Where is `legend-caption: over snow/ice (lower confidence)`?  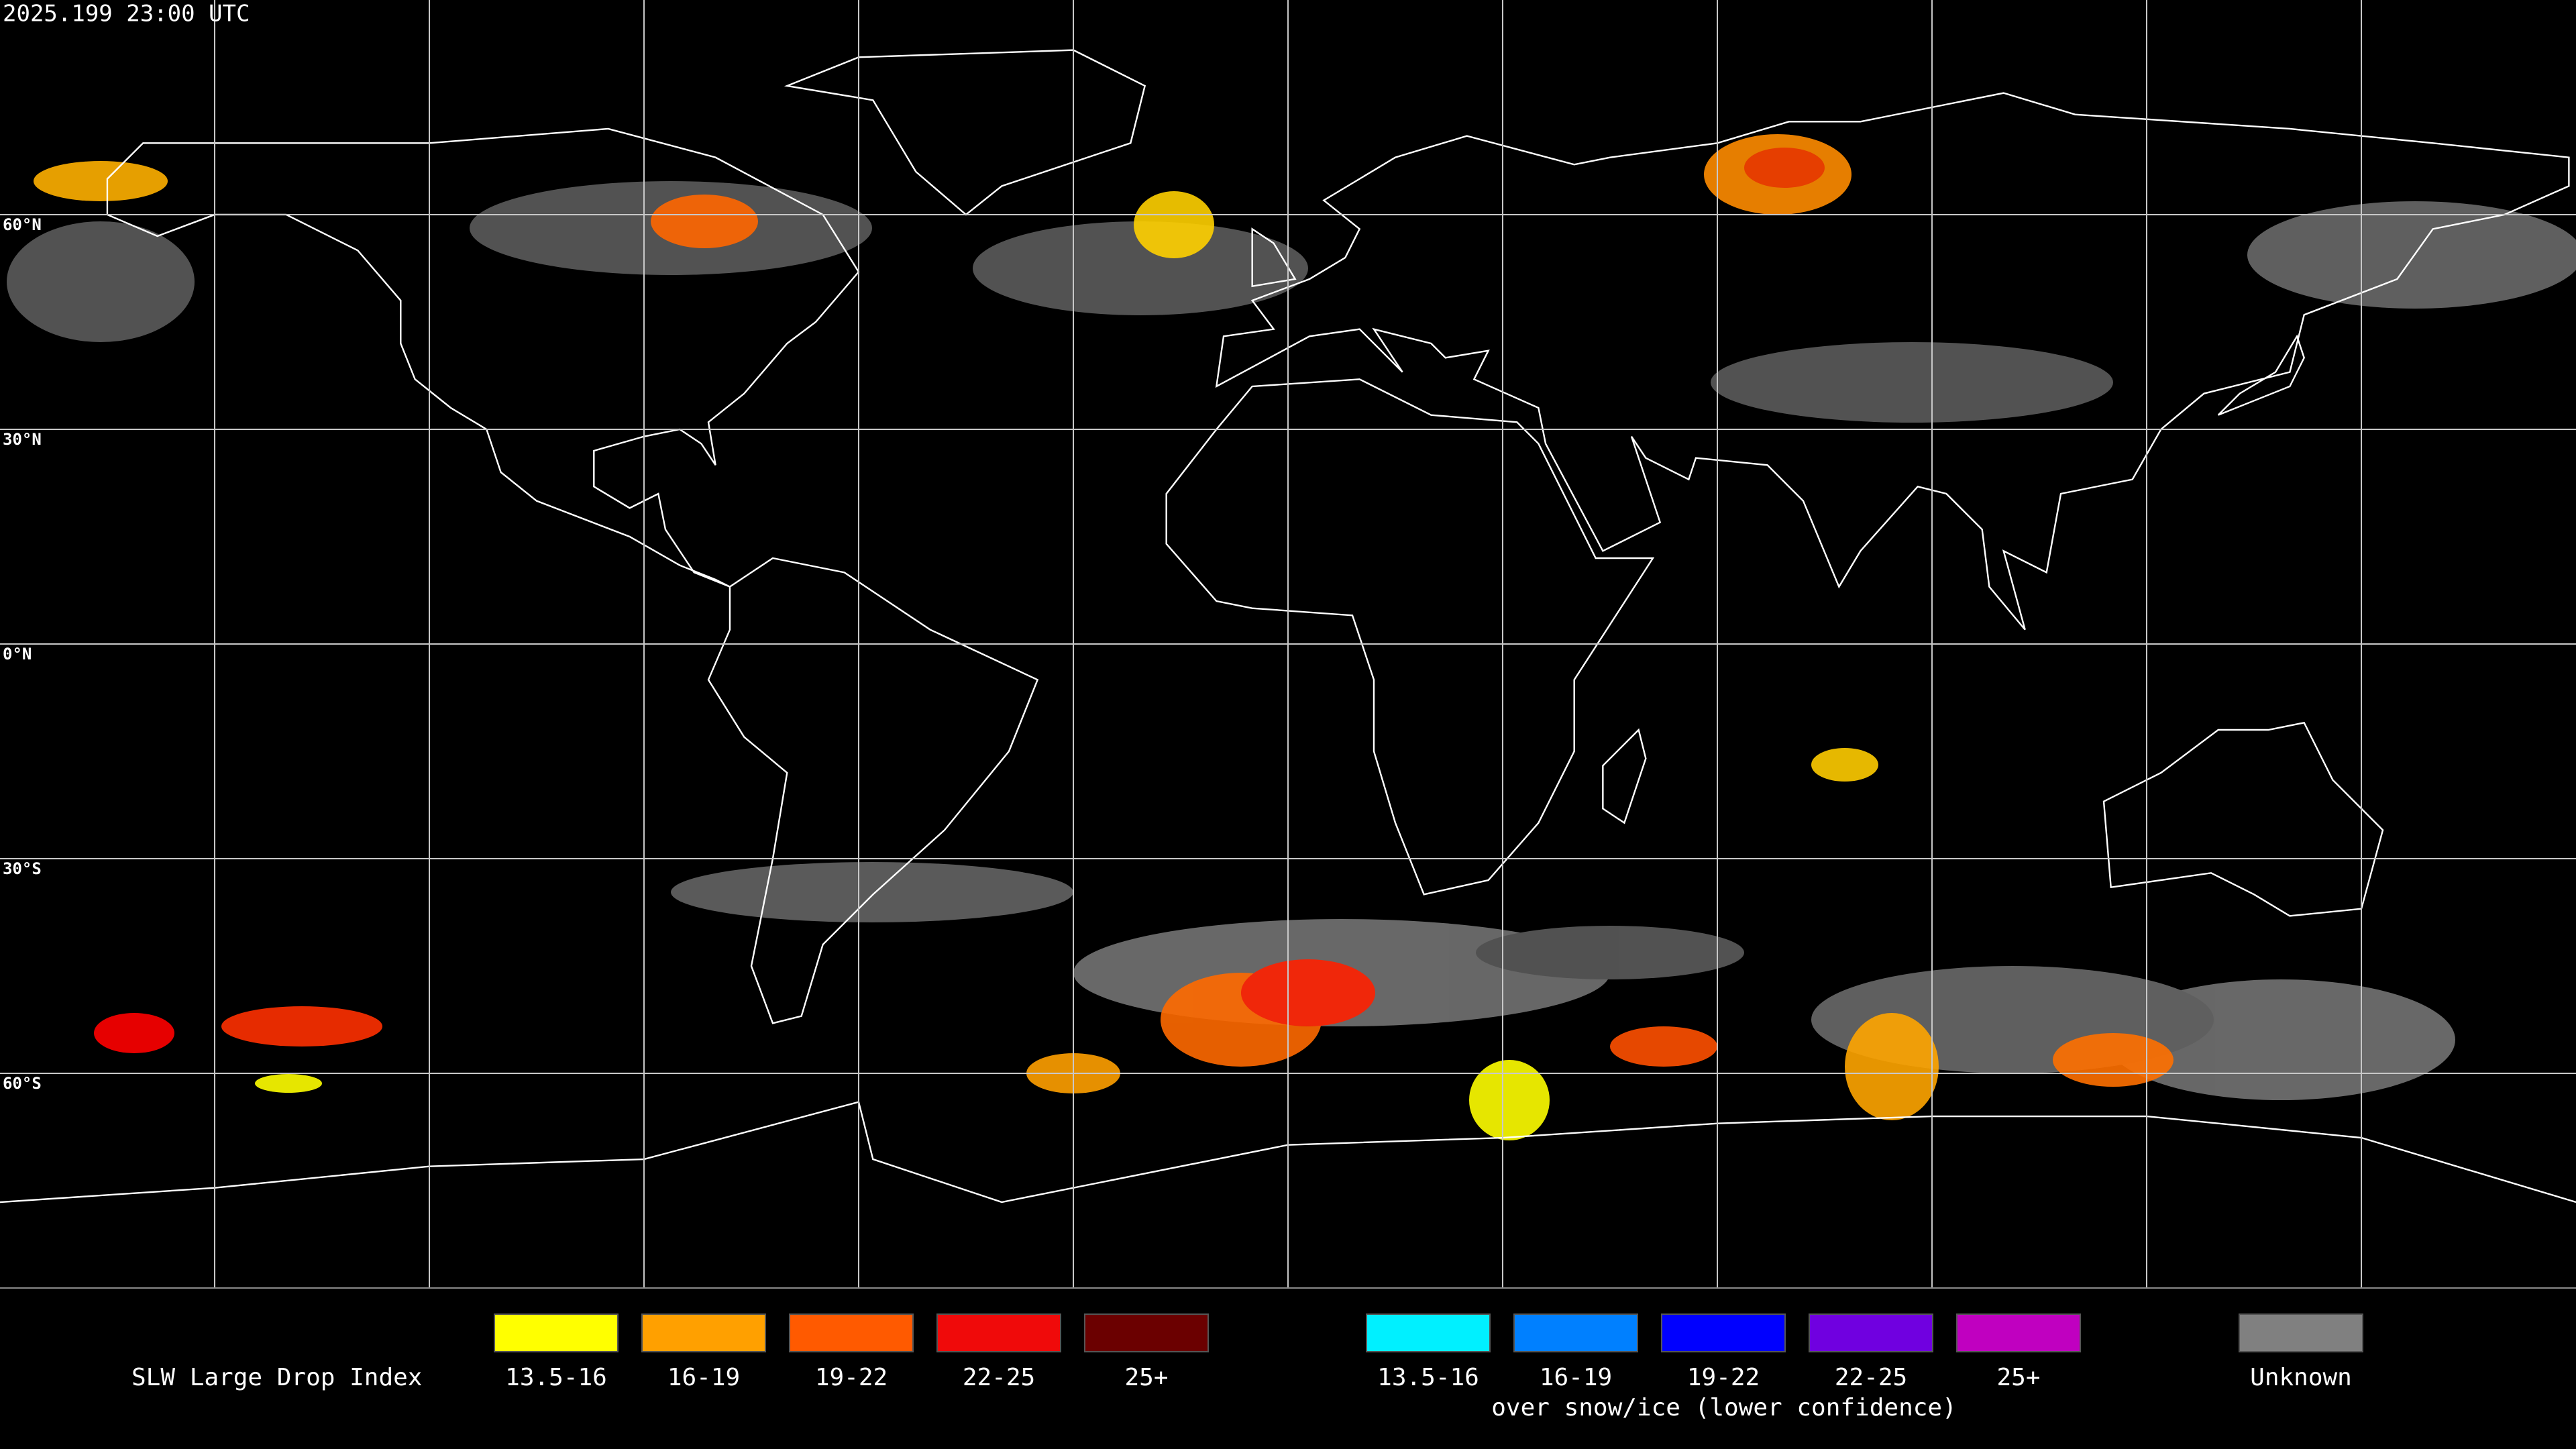
legend-caption: over snow/ice (lower confidence) is located at coordinates (1724, 1407).